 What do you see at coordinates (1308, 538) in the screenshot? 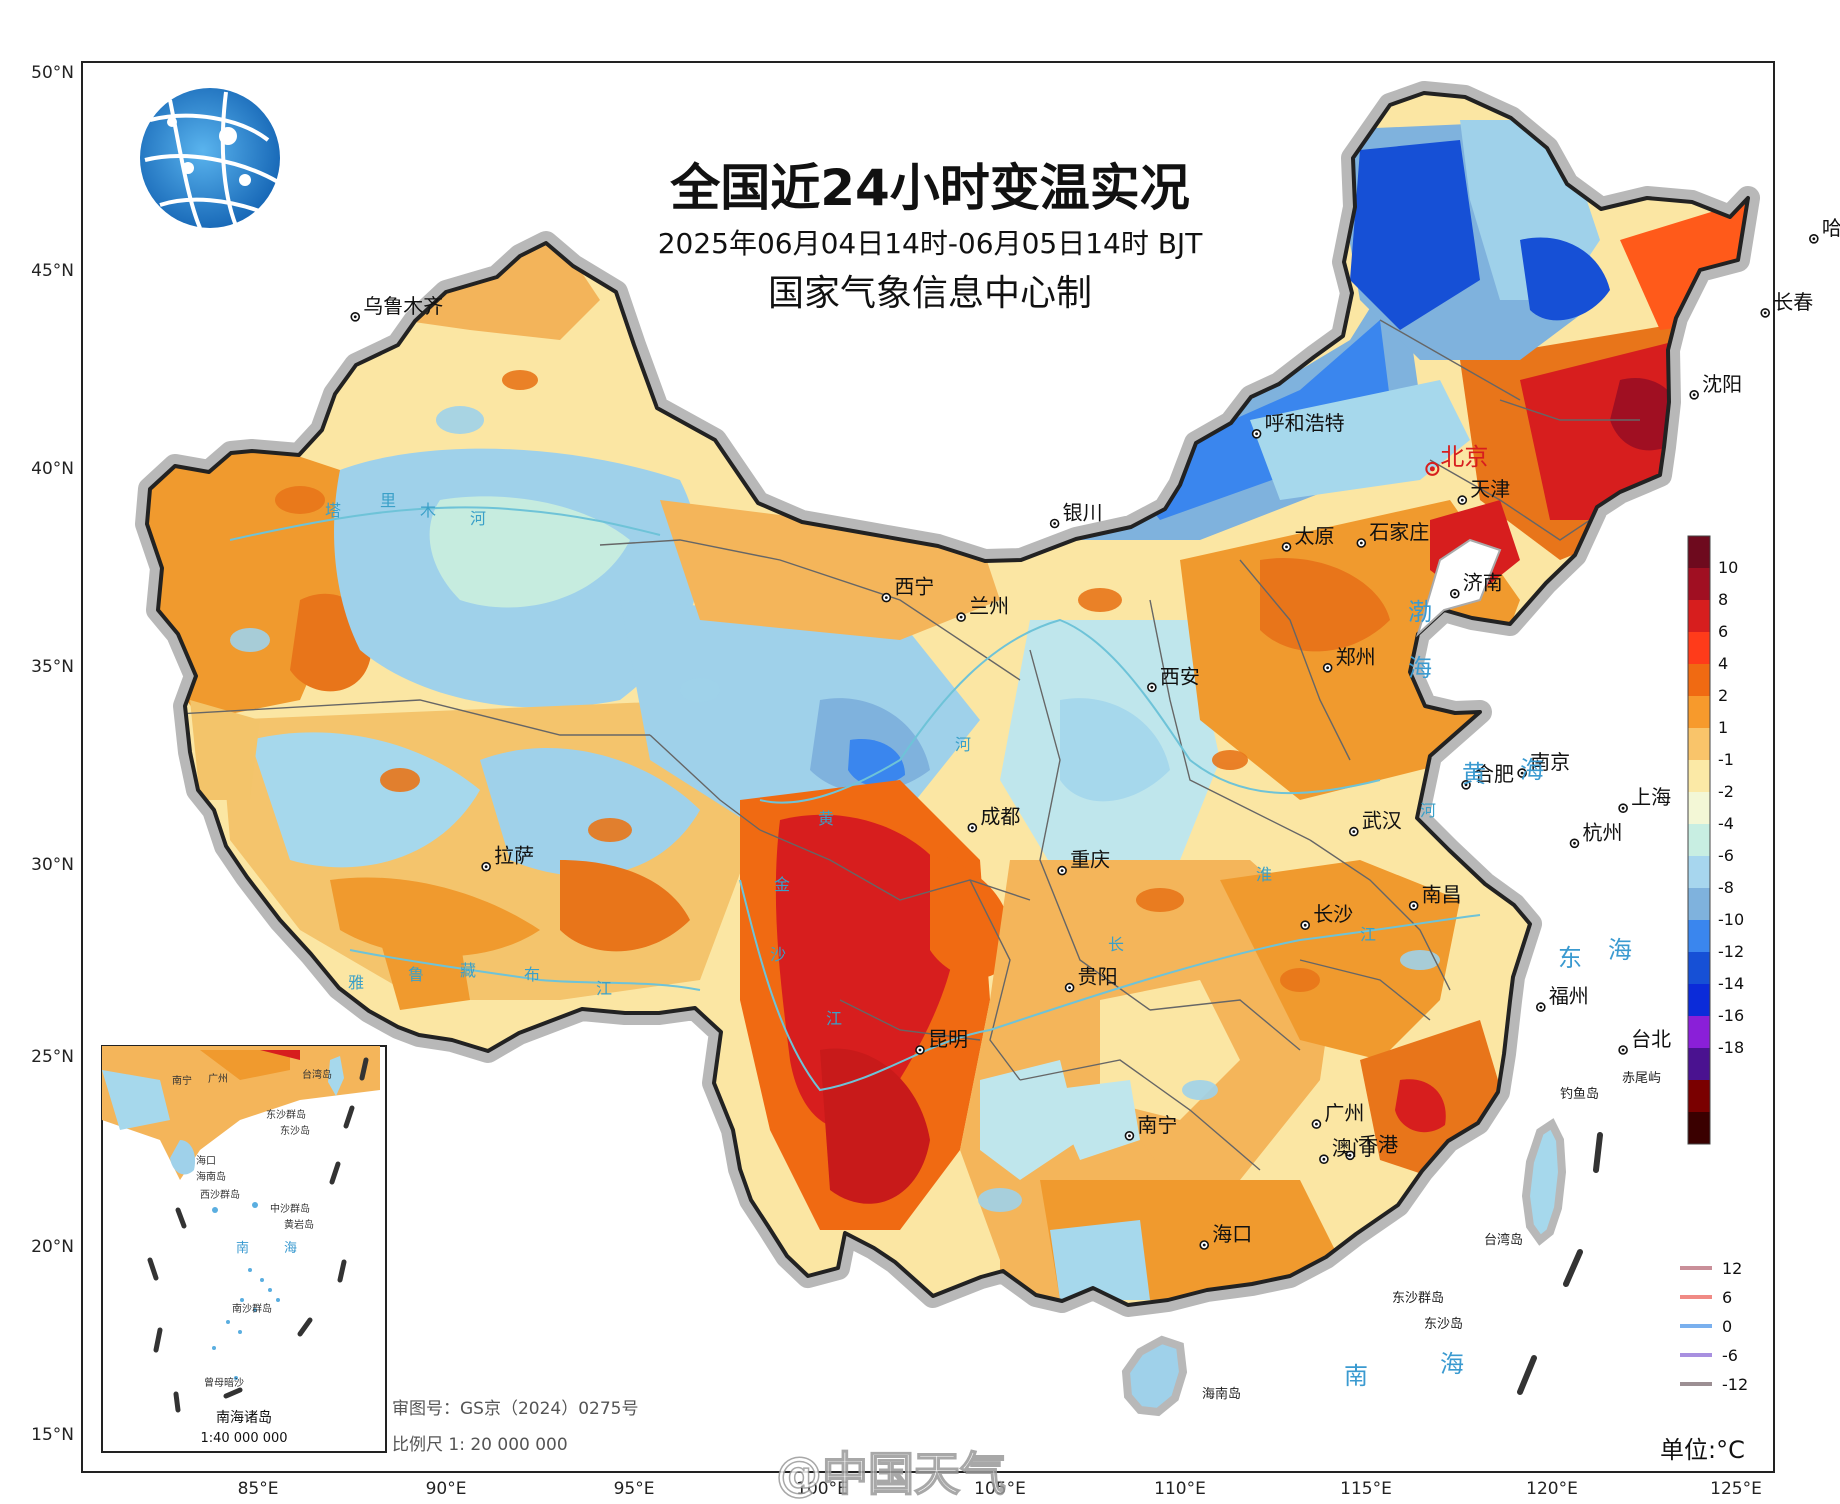
I see `city-9: 太原` at bounding box center [1308, 538].